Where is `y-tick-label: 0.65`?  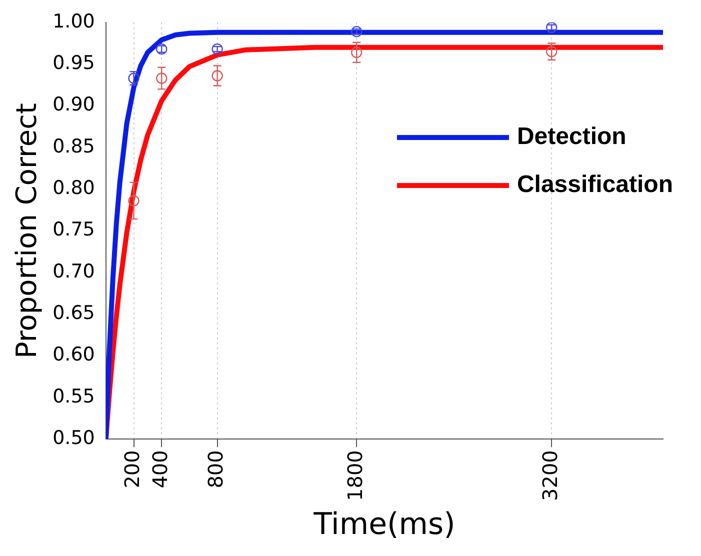 y-tick-label: 0.65 is located at coordinates (73, 313).